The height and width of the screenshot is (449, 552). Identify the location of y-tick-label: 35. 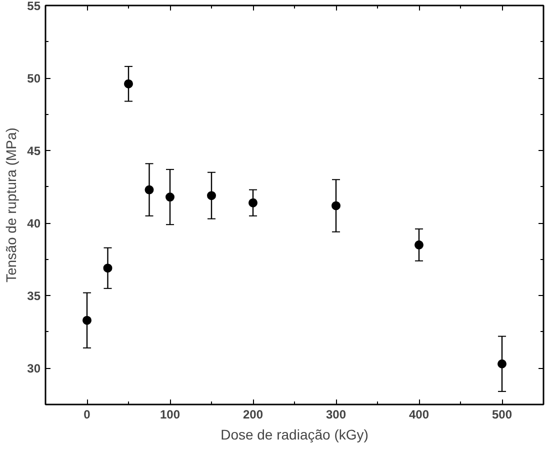
(34, 296).